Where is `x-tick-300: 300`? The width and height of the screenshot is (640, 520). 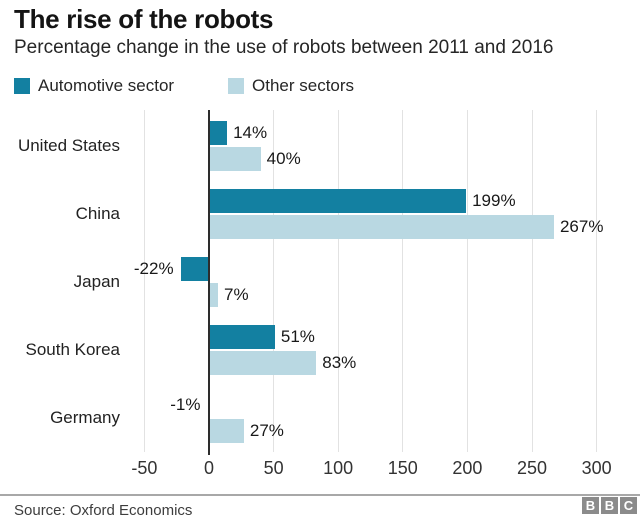 x-tick-300: 300 is located at coordinates (596, 468).